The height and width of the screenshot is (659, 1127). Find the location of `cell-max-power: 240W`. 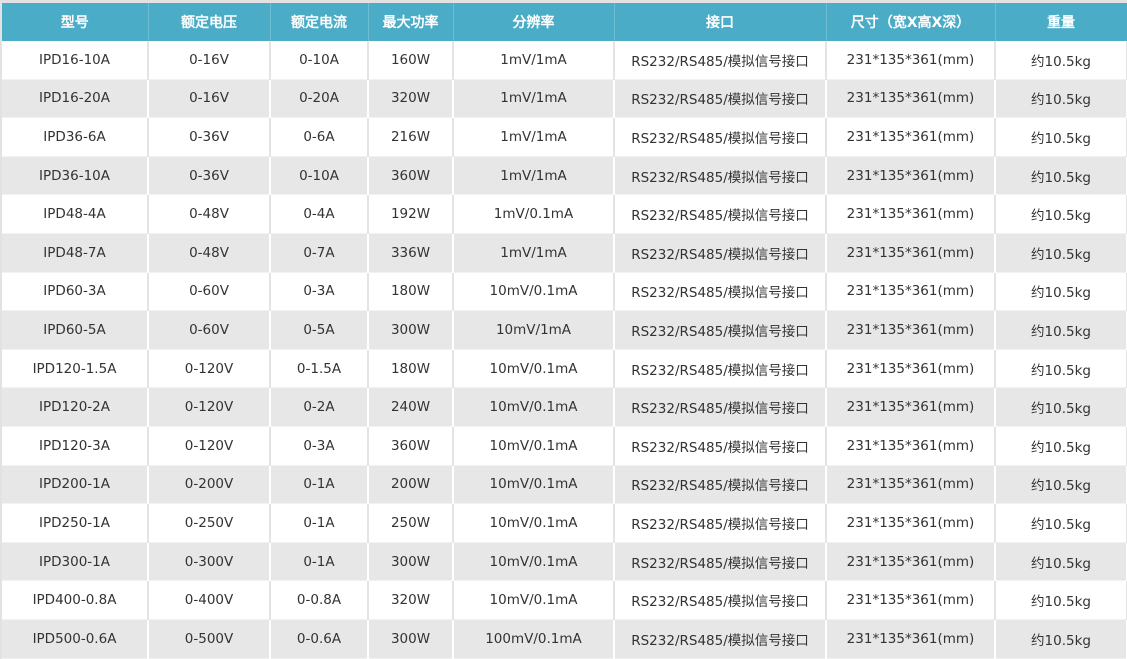

cell-max-power: 240W is located at coordinates (411, 407).